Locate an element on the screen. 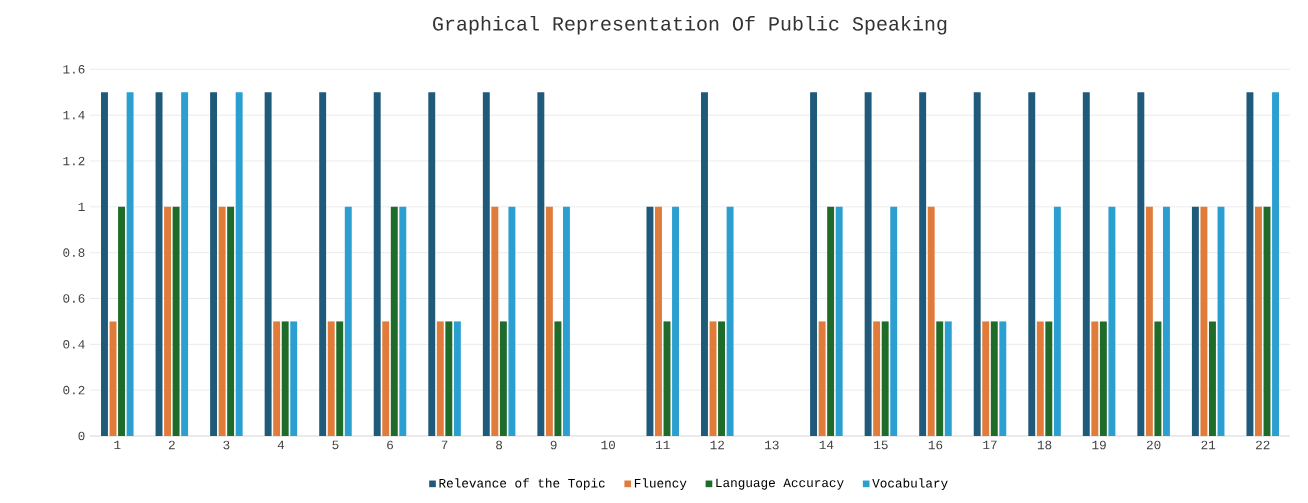 This screenshot has width=1308, height=503. x-tick-label: 13 is located at coordinates (772, 445).